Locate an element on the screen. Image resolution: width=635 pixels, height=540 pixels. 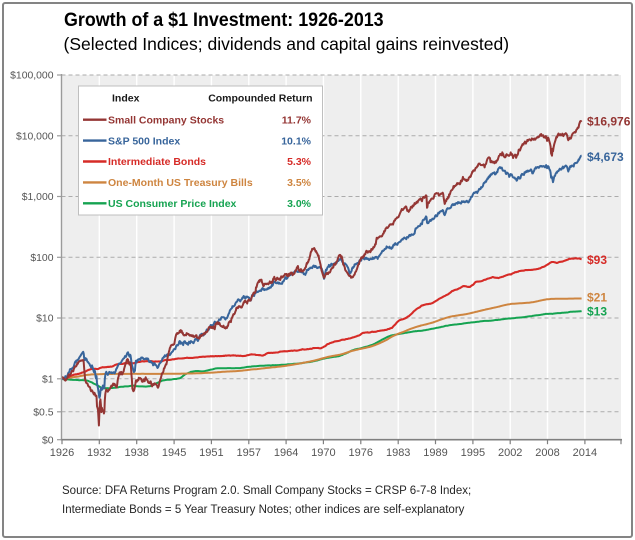
svg-text: $0 is located at coordinates (48, 440).